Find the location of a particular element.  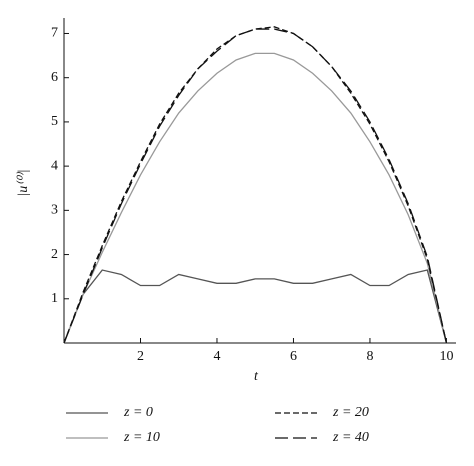

y-tick-label: 6 is located at coordinates (54, 77).